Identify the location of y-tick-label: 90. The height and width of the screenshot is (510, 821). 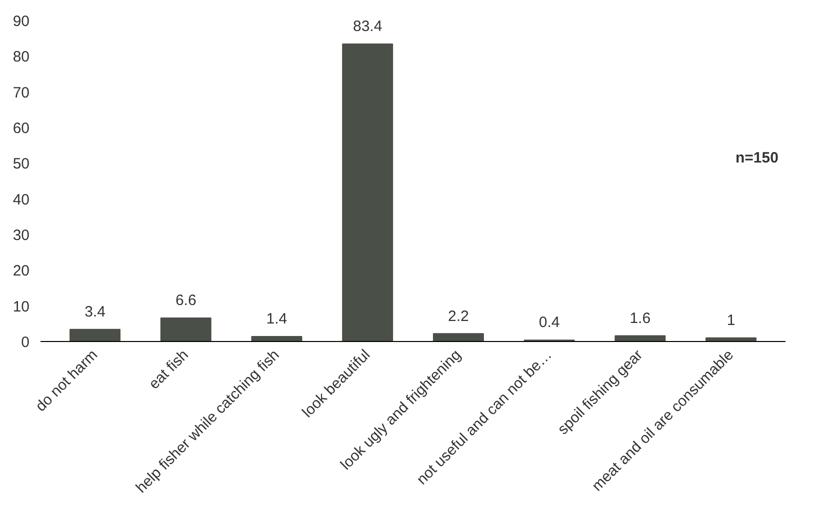
(21, 21).